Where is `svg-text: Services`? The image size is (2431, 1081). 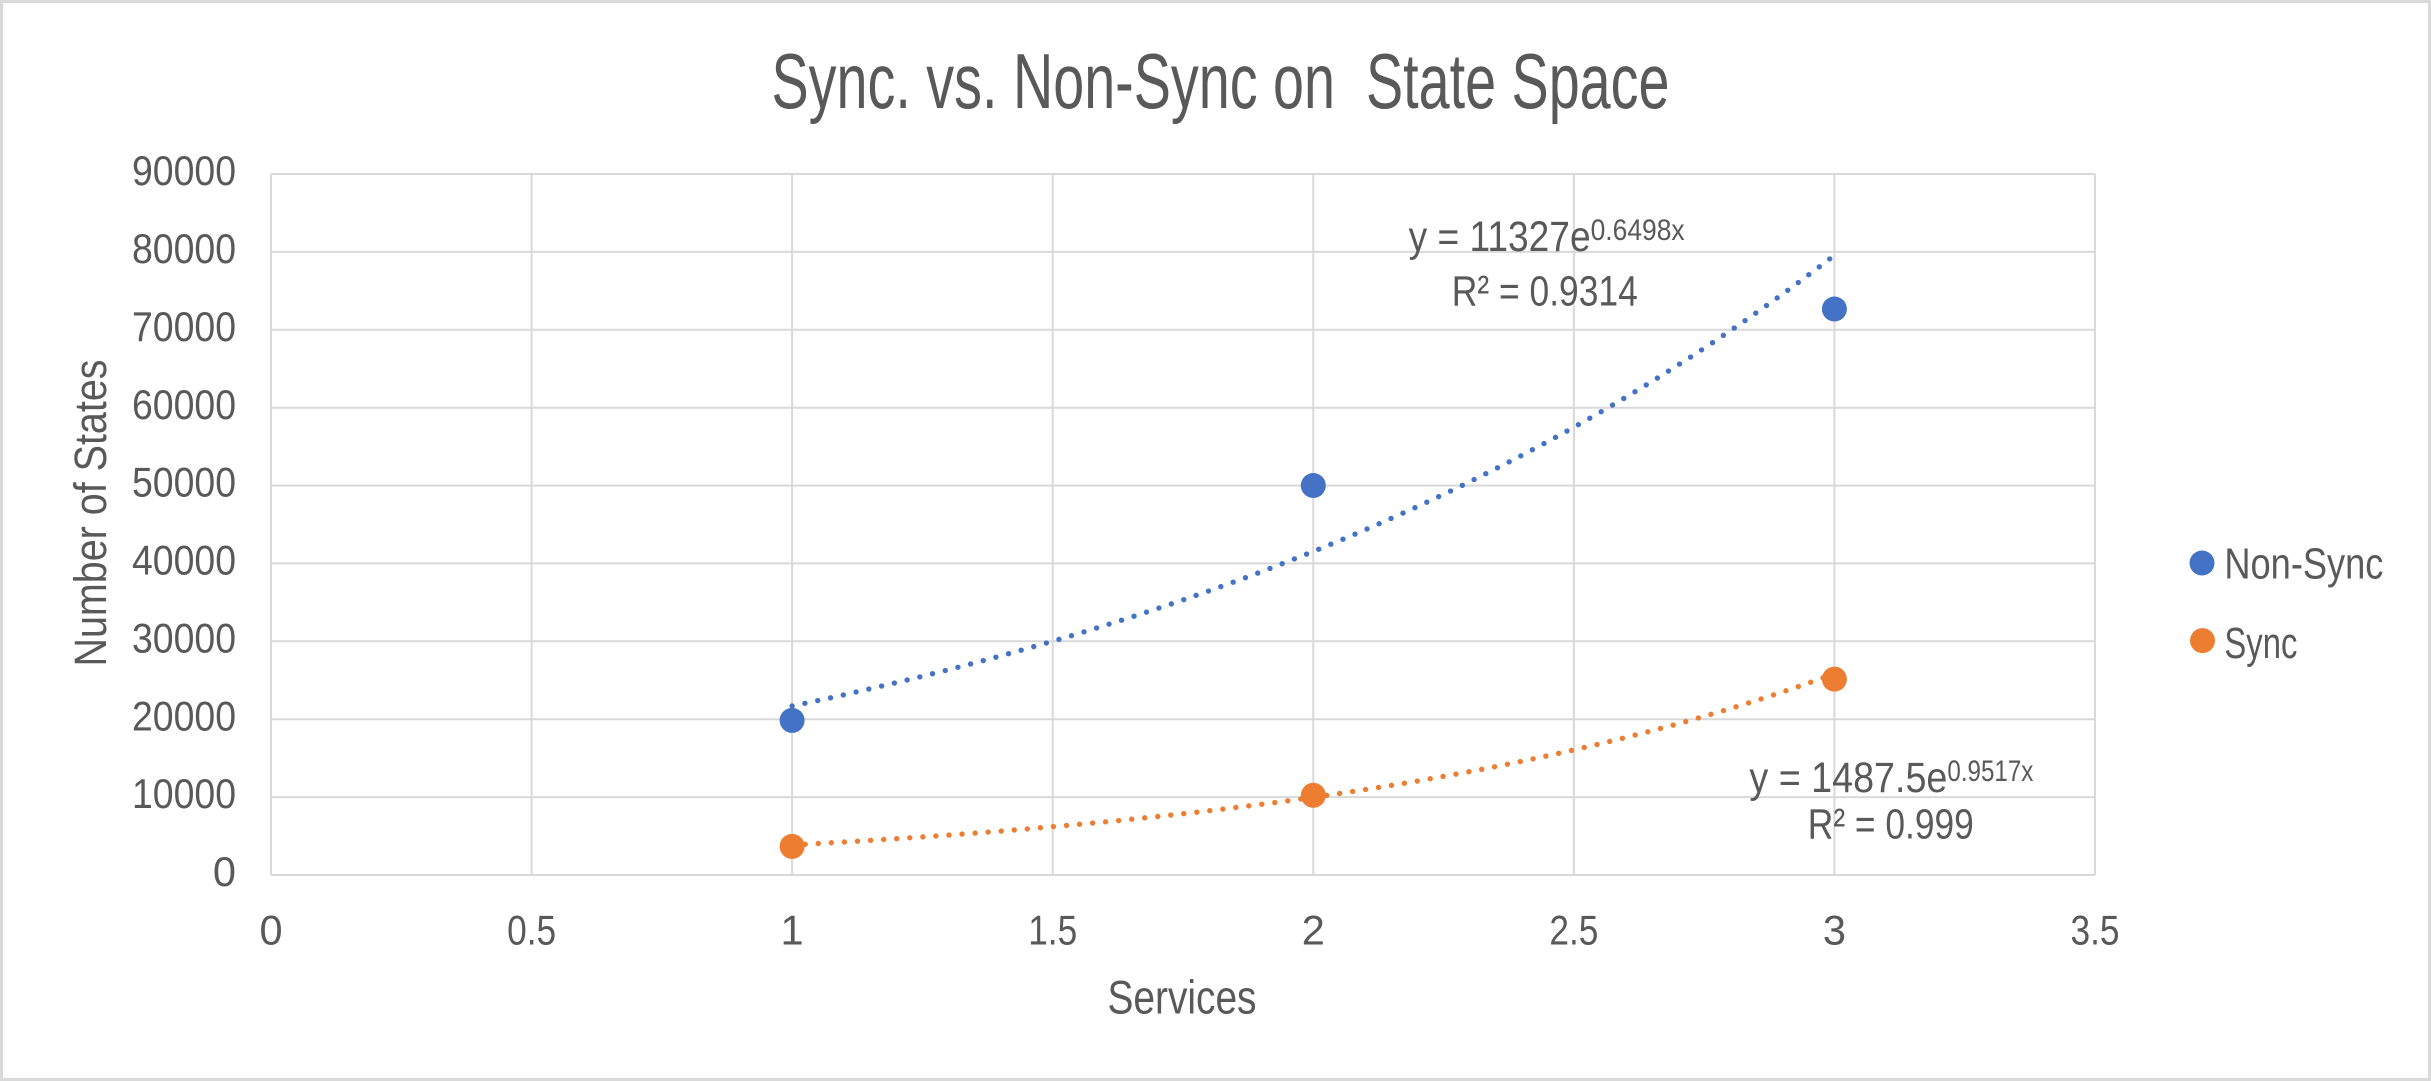
svg-text: Services is located at coordinates (1182, 997).